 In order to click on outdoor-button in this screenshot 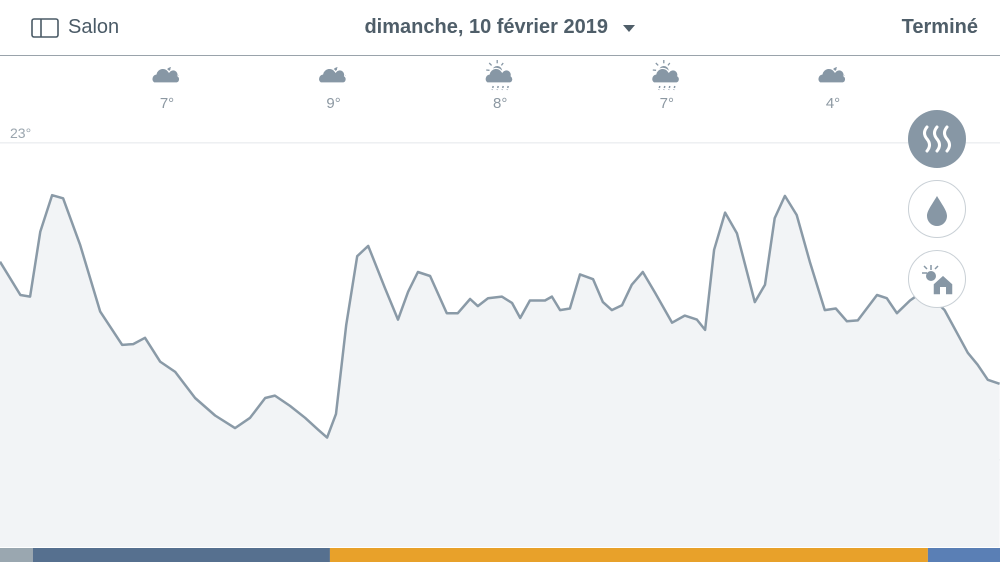, I will do `click(937, 279)`.